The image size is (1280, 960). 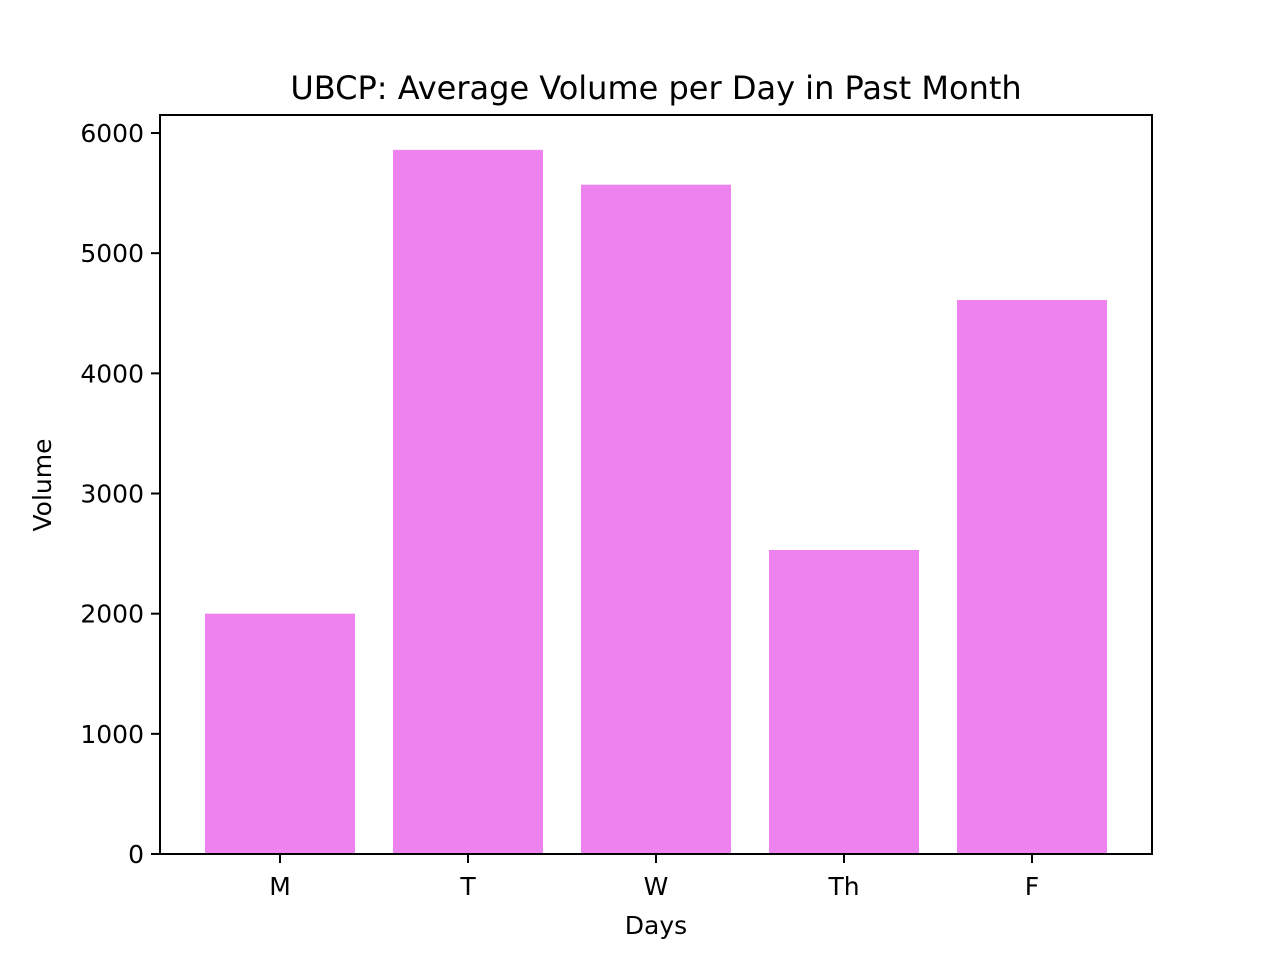 What do you see at coordinates (844, 701) in the screenshot?
I see `bar-th` at bounding box center [844, 701].